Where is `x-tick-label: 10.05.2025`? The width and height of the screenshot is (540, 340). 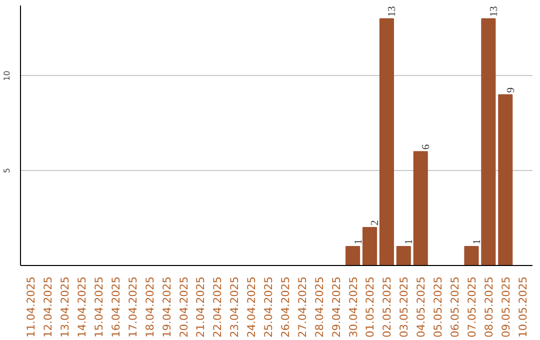
x-tick-label: 10.05.2025 is located at coordinates (523, 307).